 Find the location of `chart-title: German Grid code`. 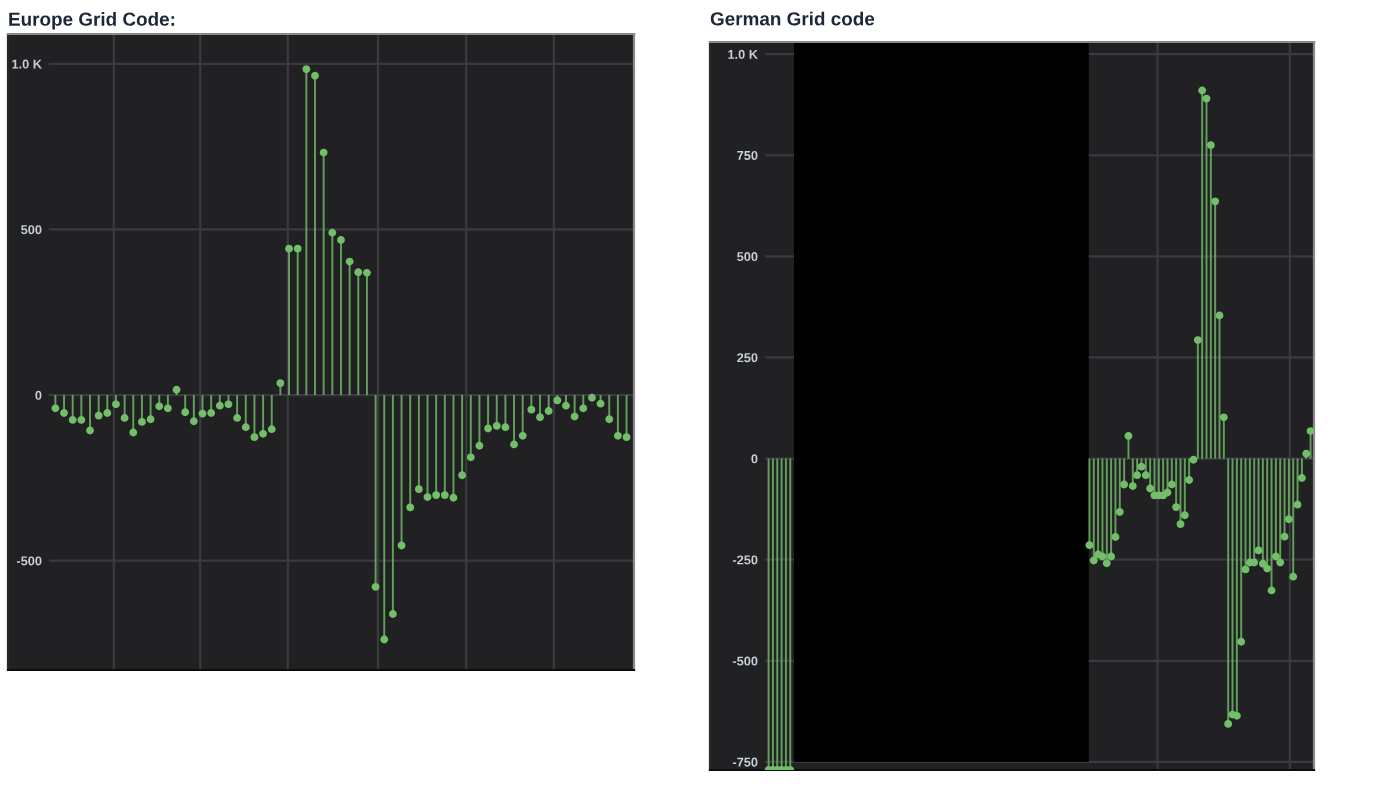

chart-title: German Grid code is located at coordinates (792, 18).